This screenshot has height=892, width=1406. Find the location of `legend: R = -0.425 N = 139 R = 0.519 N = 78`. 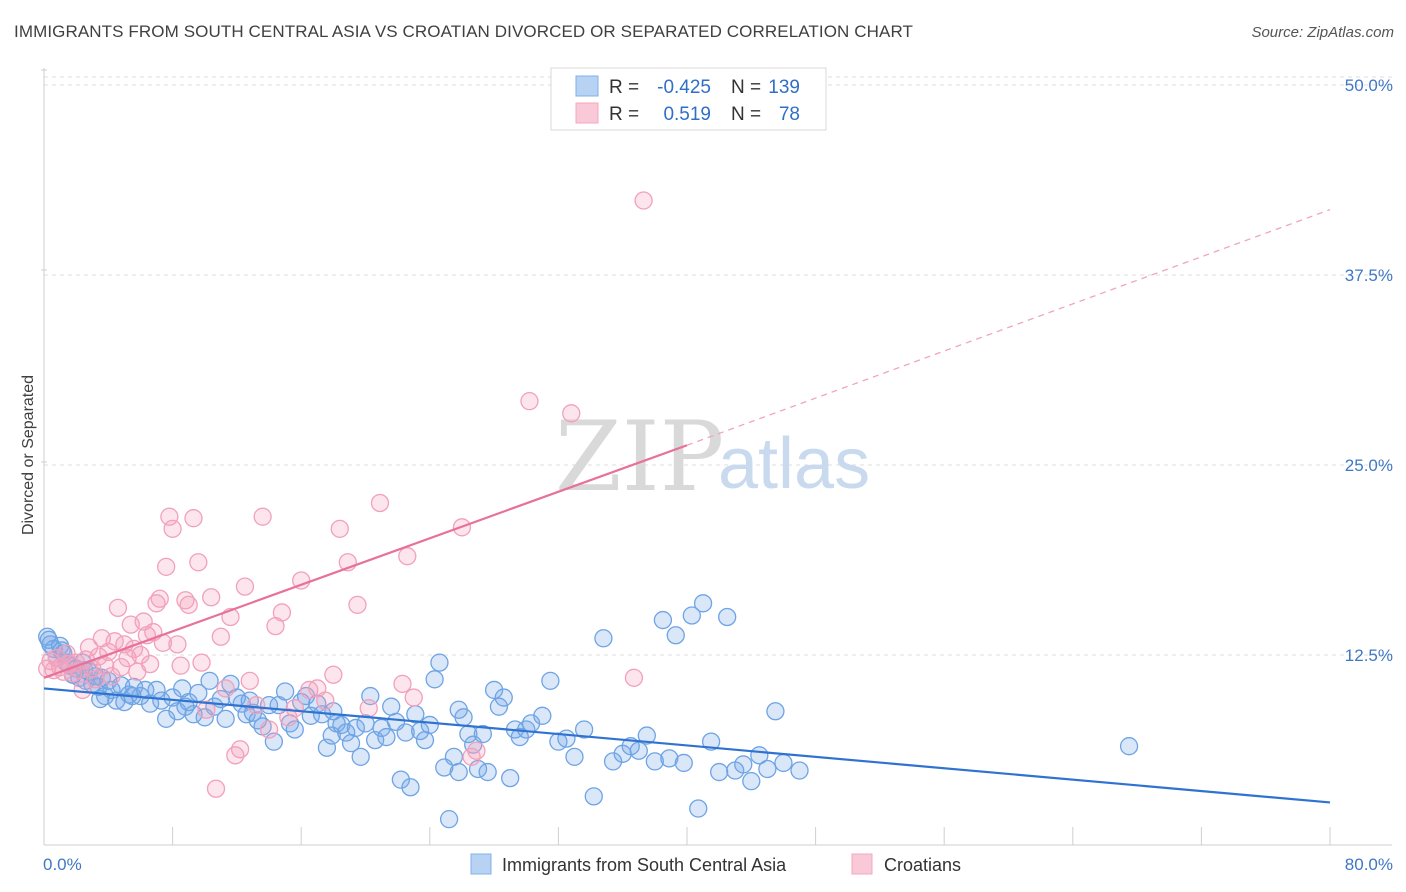

legend: R = -0.425 N = 139 R = 0.519 N = 78 is located at coordinates (688, 99).